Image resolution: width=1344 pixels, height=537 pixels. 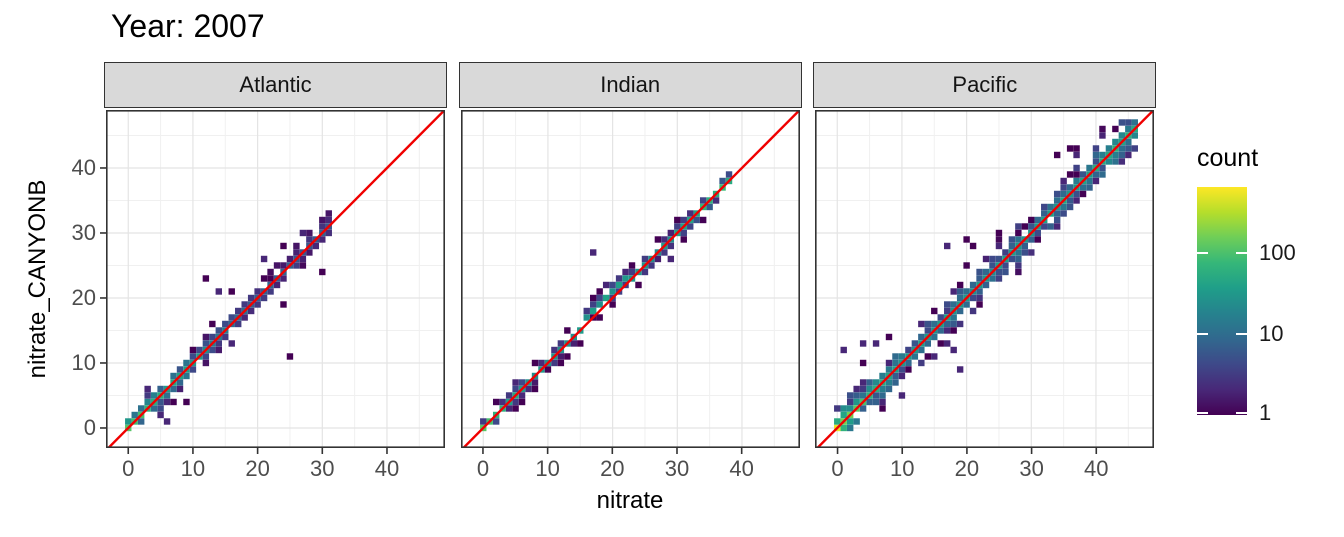 I want to click on legend-tick-label: 1, so click(x=1265, y=412).